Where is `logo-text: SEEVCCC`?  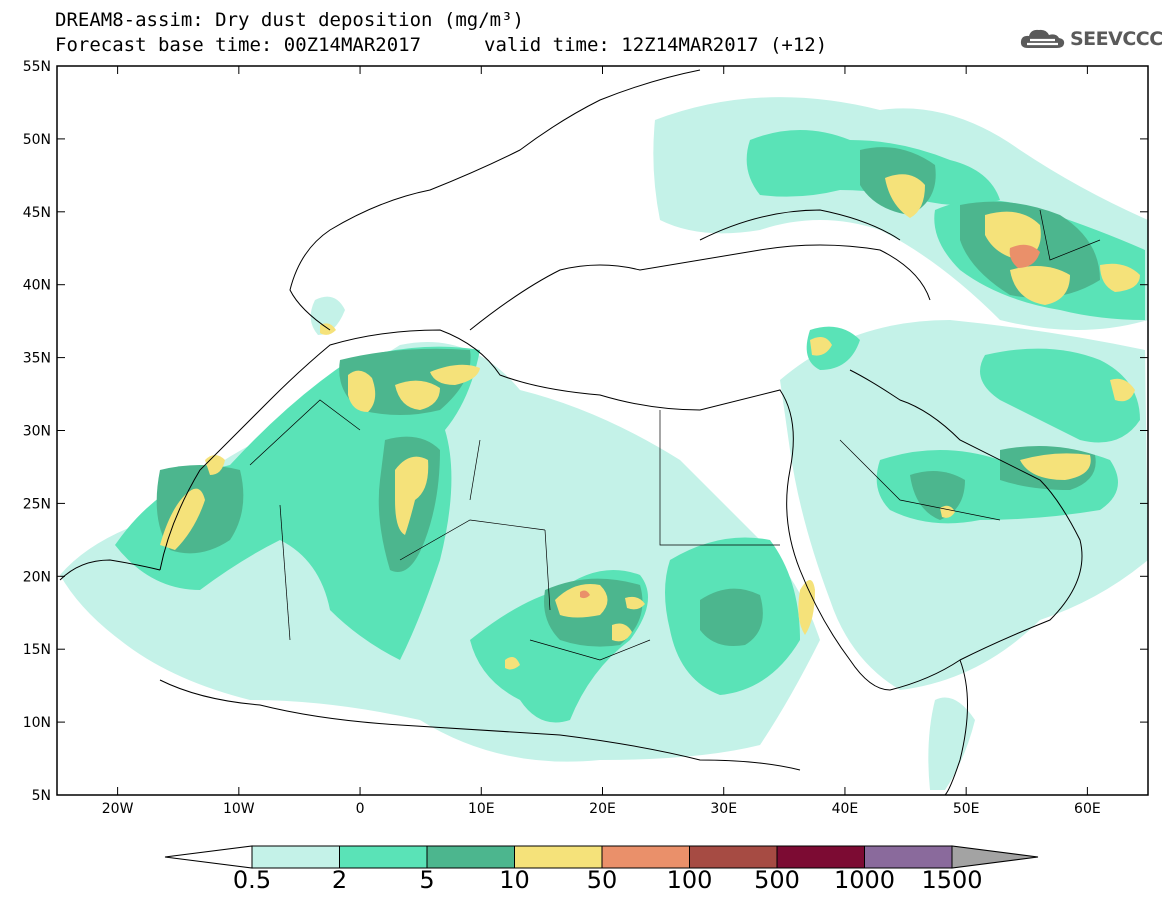
logo-text: SEEVCCC is located at coordinates (1116, 39).